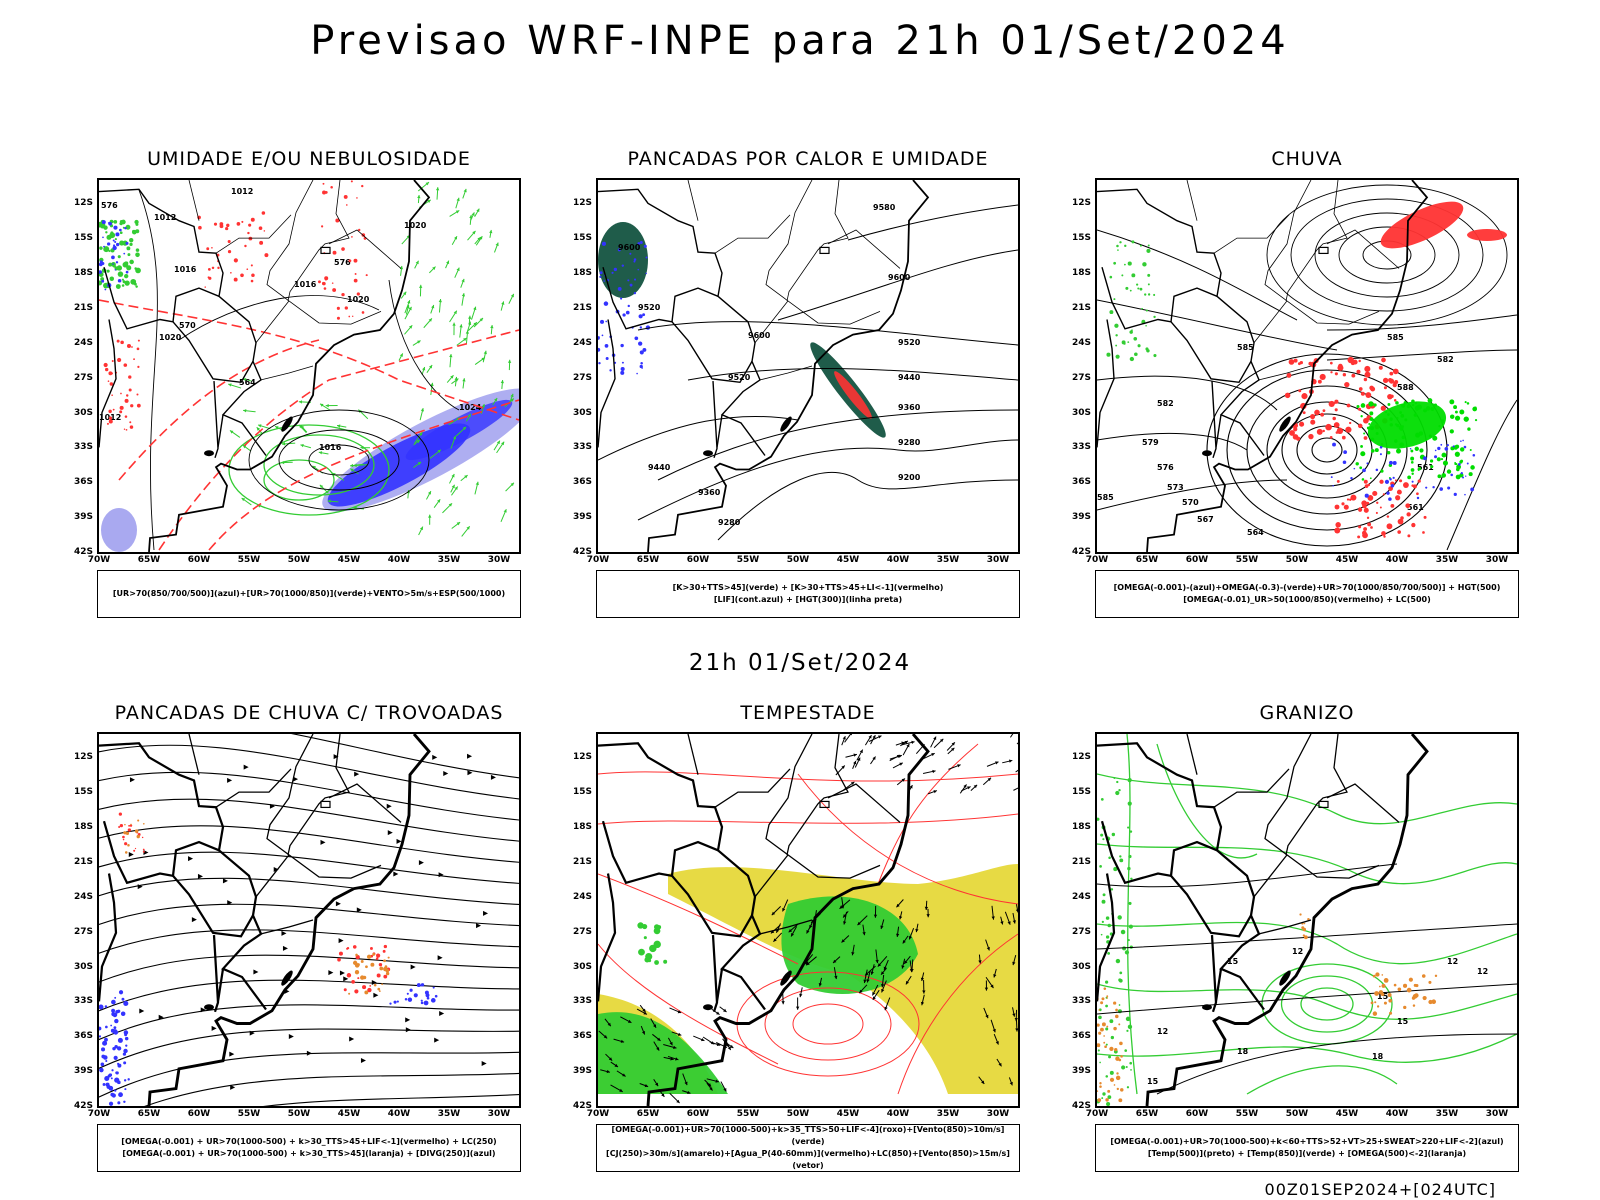 This screenshot has width=1600, height=1200. Describe the element at coordinates (187, 325) in the screenshot. I see `contour-label: 570` at that location.